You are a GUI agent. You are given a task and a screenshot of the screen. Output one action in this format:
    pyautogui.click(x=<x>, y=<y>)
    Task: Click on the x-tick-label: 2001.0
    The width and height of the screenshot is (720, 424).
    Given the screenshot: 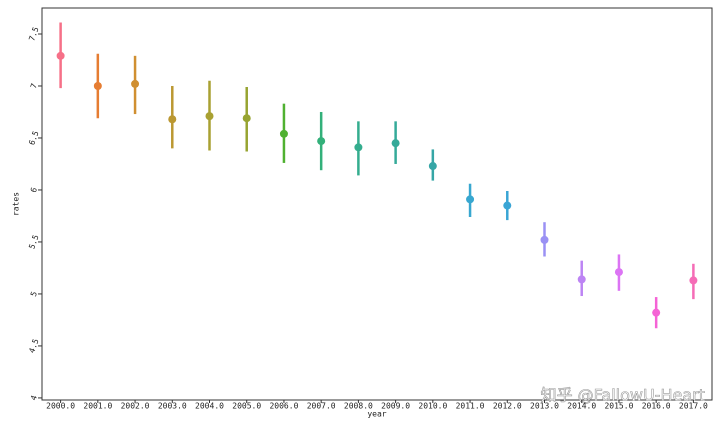 What is the action you would take?
    pyautogui.click(x=97, y=406)
    